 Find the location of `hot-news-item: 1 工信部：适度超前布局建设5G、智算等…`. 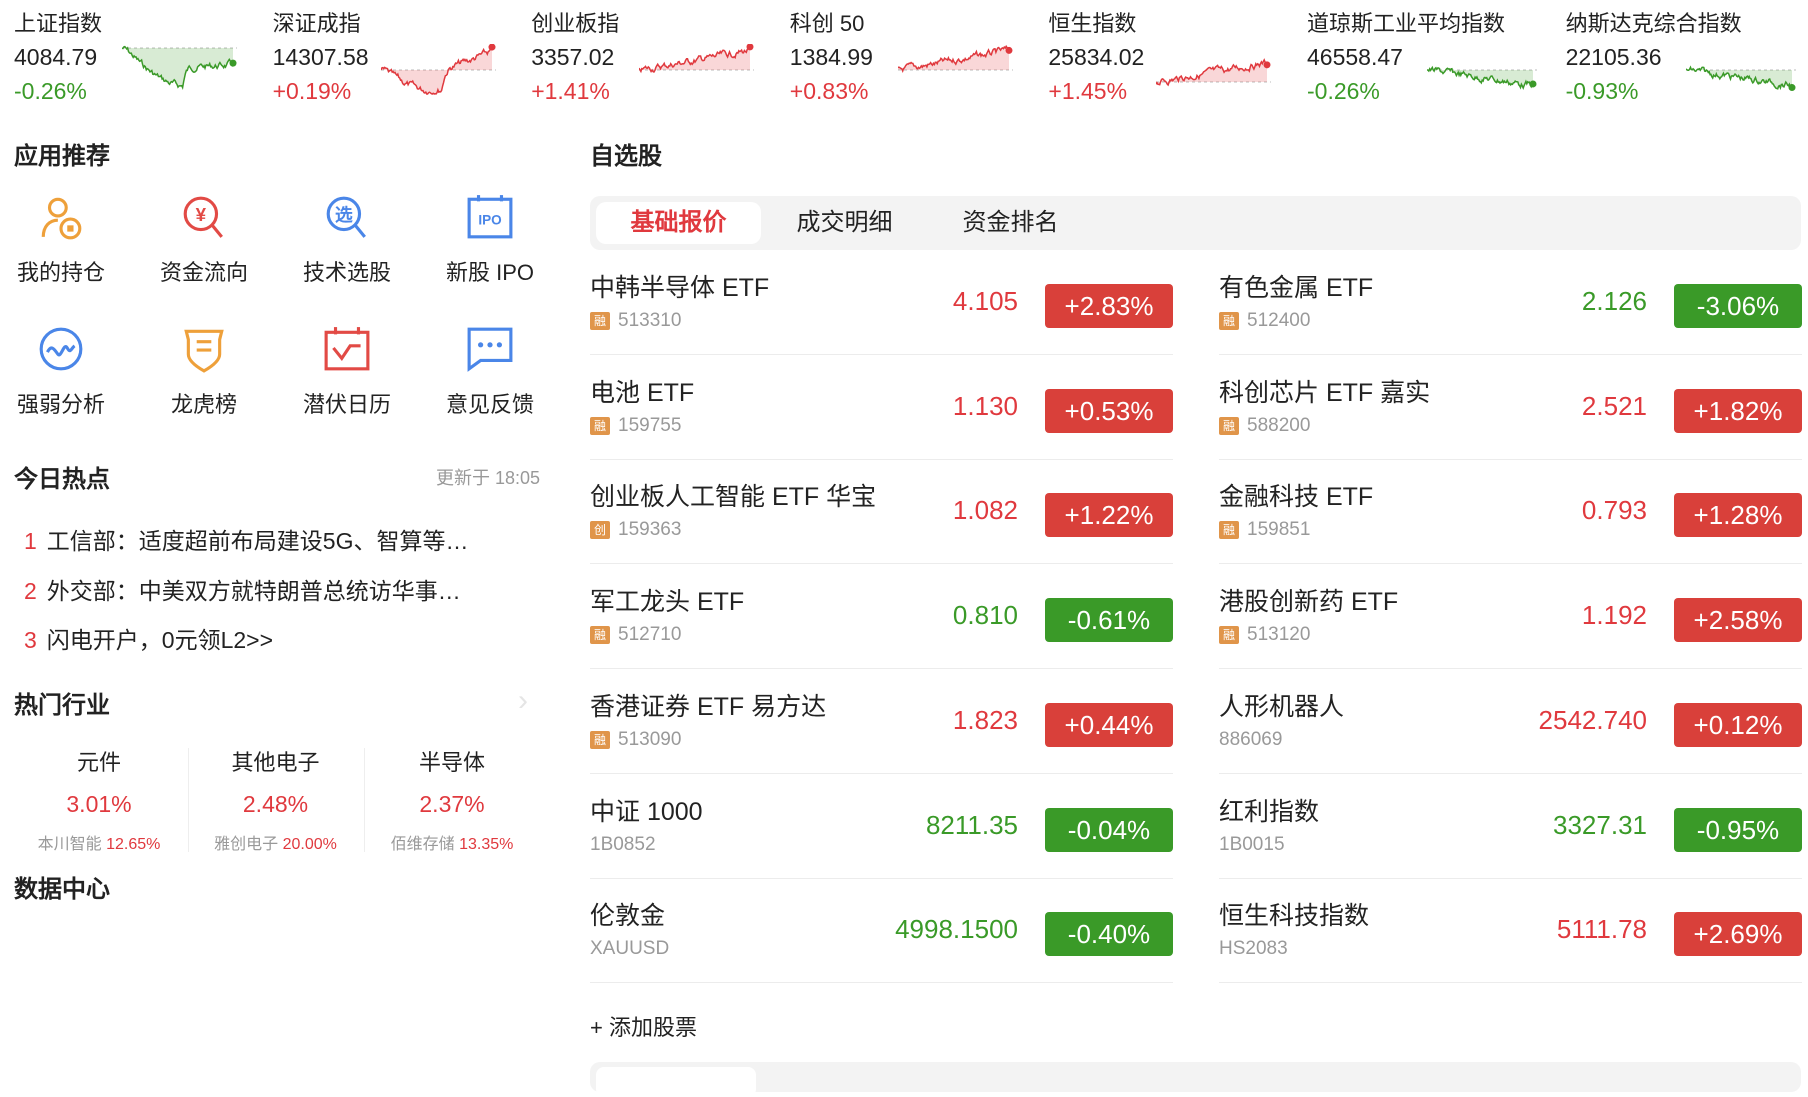

hot-news-item: 1 工信部：适度超前布局建设5G、智算等… is located at coordinates (279, 539).